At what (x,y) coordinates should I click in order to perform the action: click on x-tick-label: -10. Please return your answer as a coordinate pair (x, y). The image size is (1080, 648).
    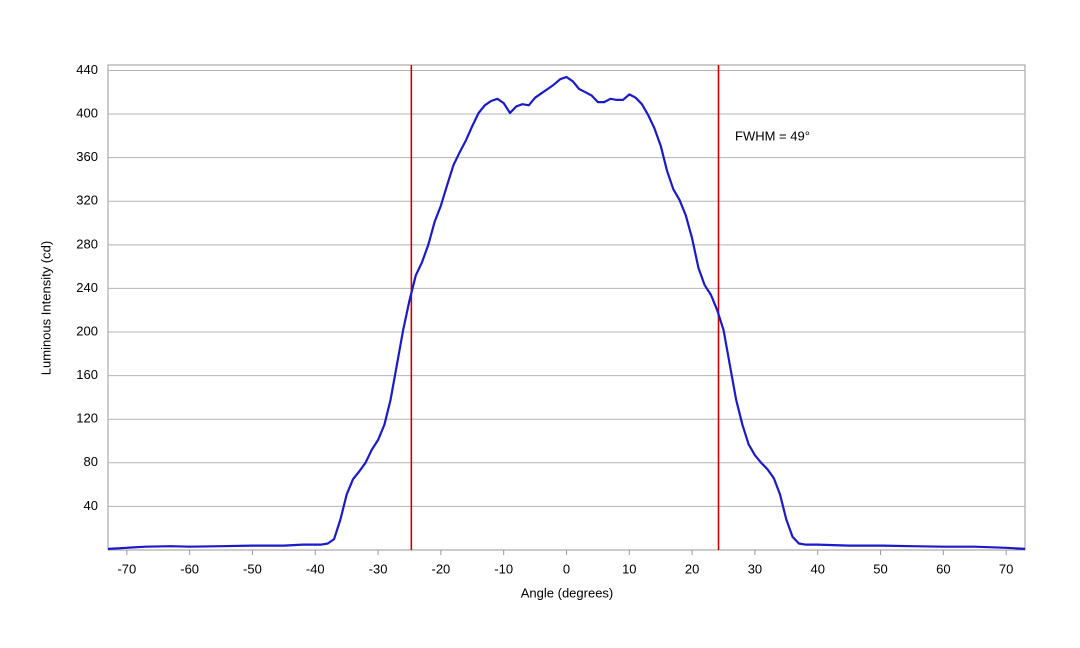
    Looking at the image, I should click on (503, 568).